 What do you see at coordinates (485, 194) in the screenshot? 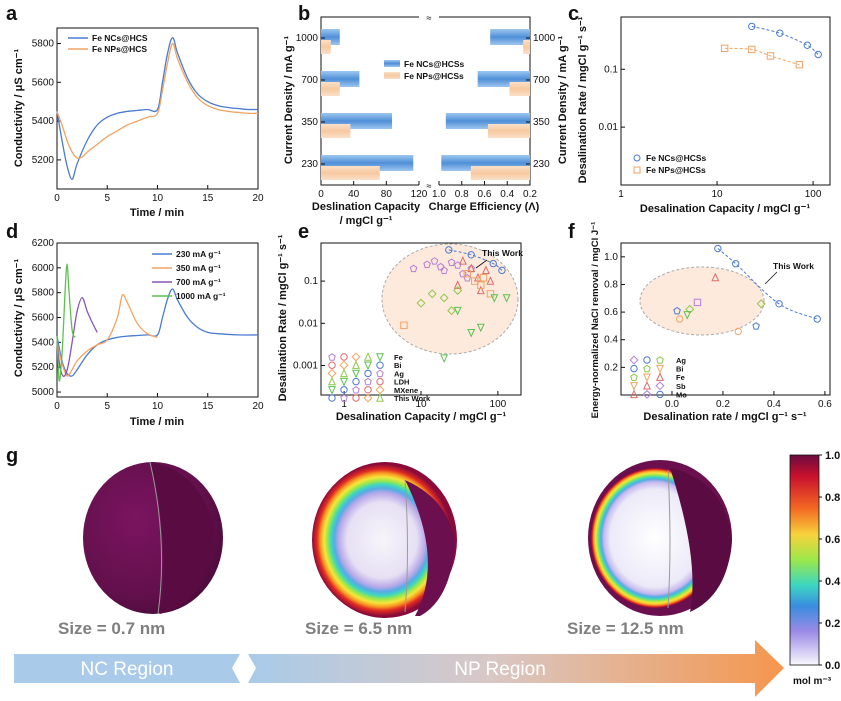
I see `b-xtick-label-right-2: 0.6` at bounding box center [485, 194].